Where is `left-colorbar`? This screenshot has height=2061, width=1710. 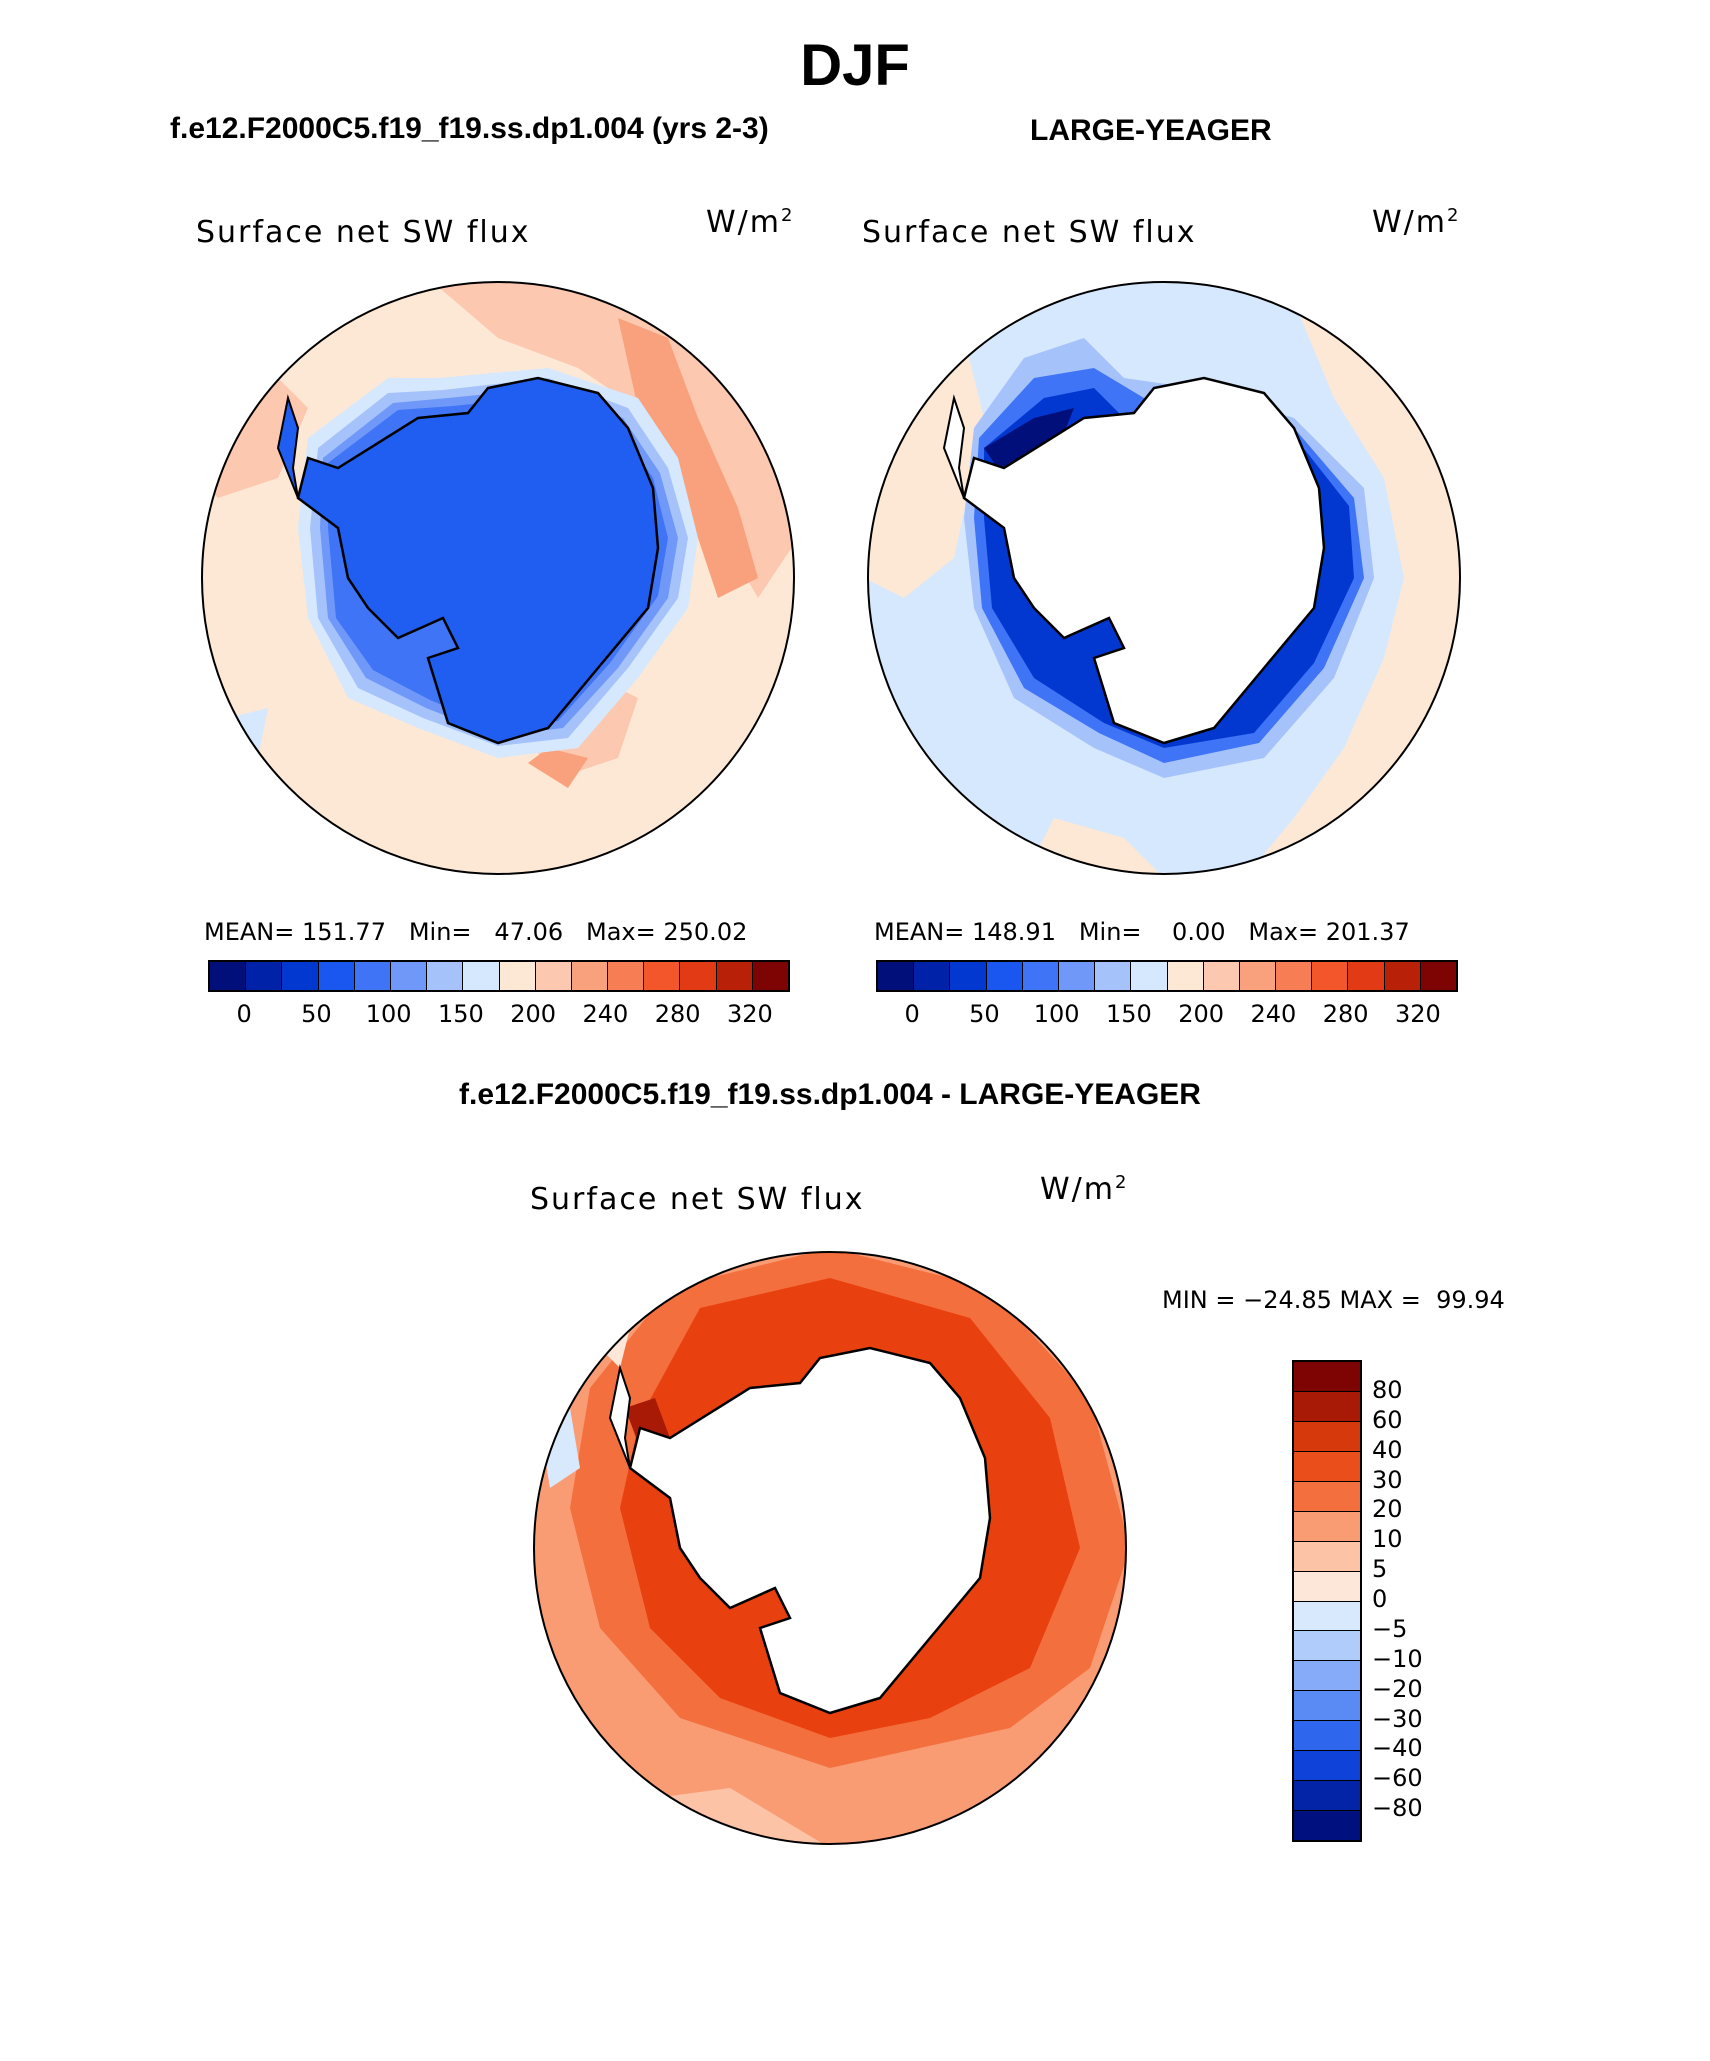
left-colorbar is located at coordinates (499, 976).